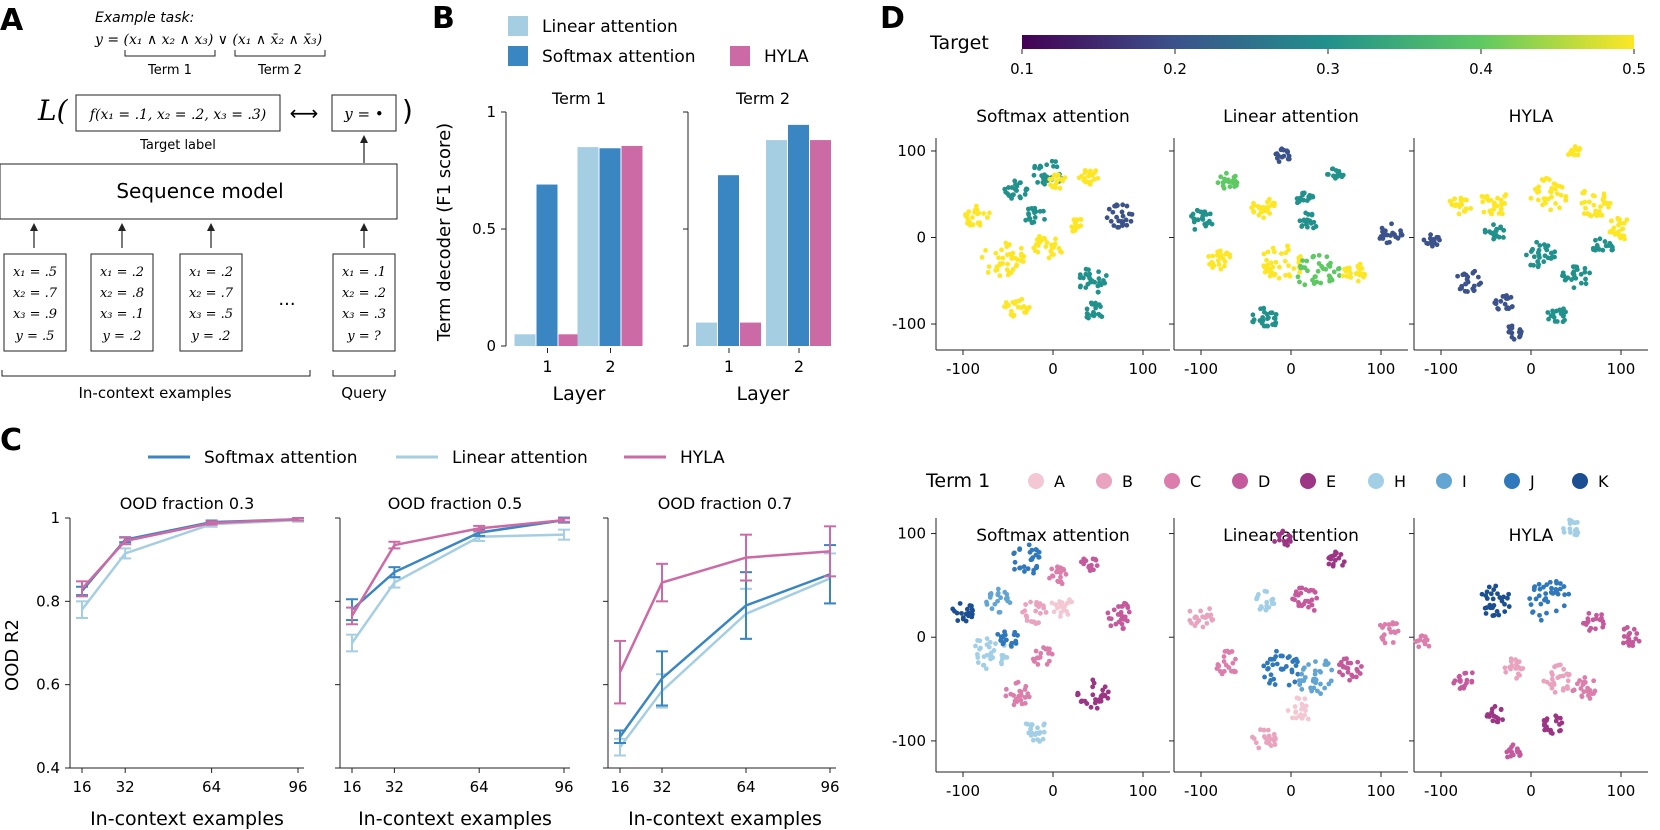  What do you see at coordinates (211, 787) in the screenshot?
I see `x-tick-label: 64` at bounding box center [211, 787].